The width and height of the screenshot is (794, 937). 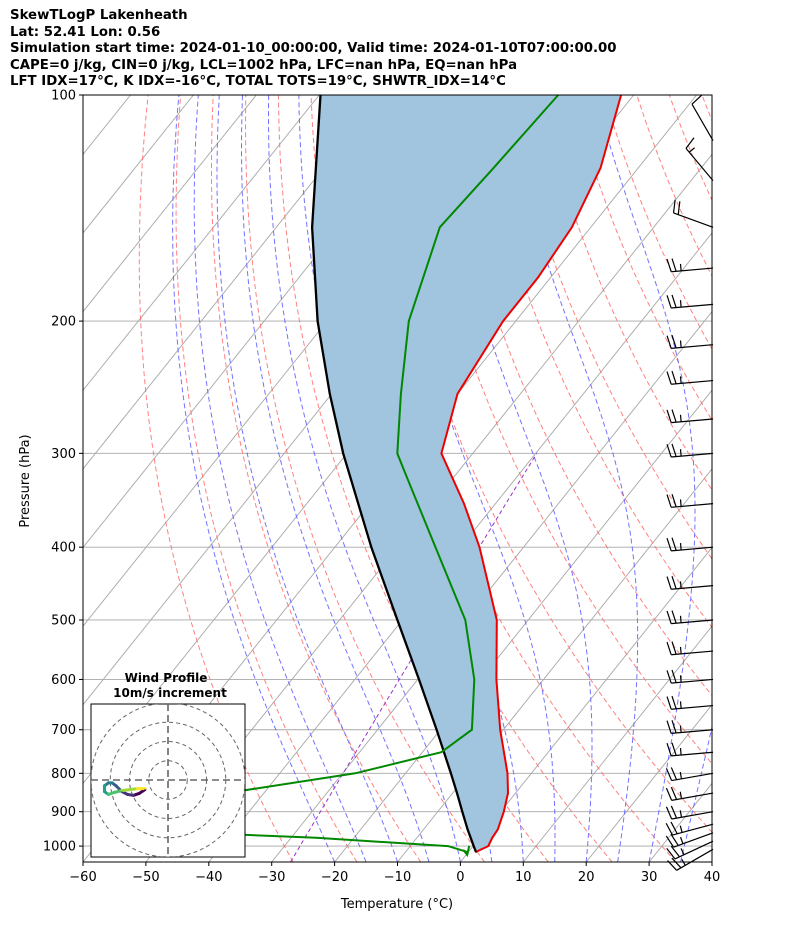 I want to click on hodograph-inset, so click(x=168, y=780).